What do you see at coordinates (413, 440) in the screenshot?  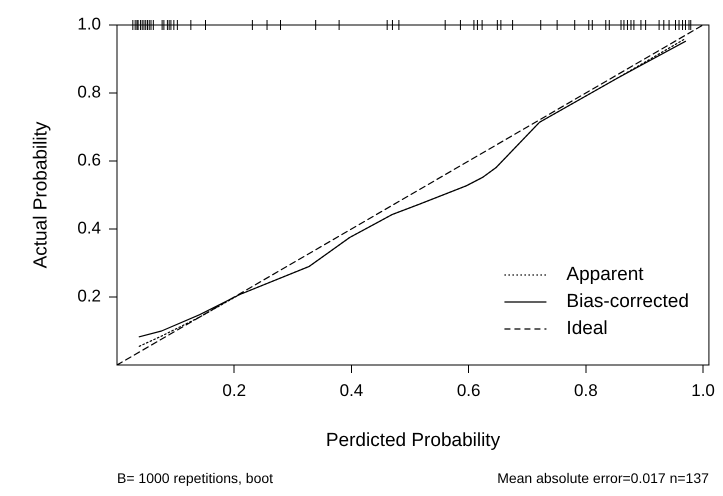 I see `x-axis-title: Perdicted Probability` at bounding box center [413, 440].